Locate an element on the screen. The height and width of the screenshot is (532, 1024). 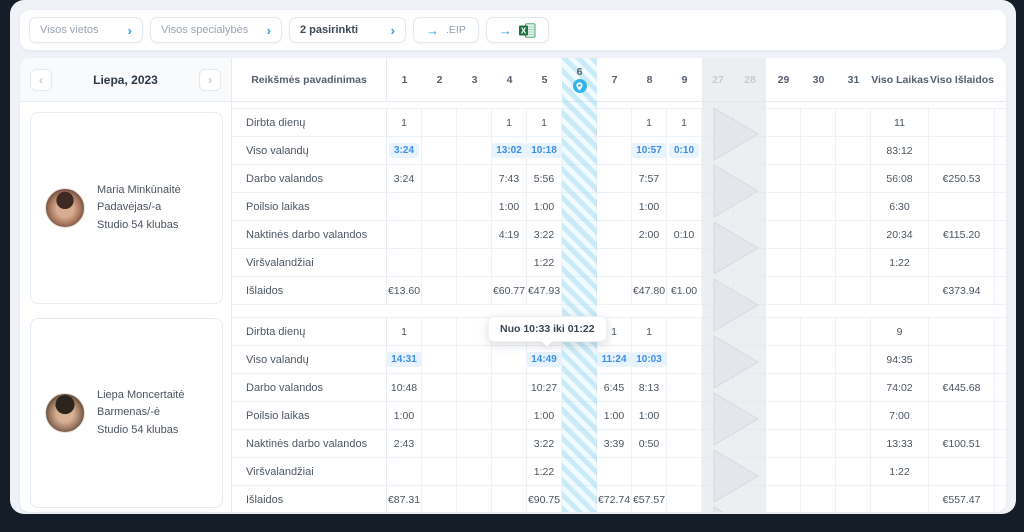
cell-day-1: 2:43 is located at coordinates (404, 444).